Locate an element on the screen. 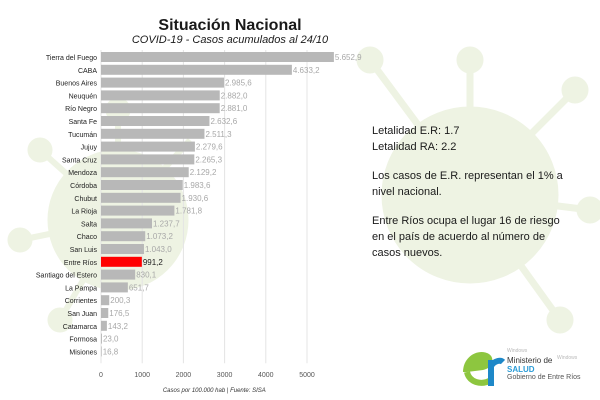 Image resolution: width=600 pixels, height=400 pixels. data-label: 991,2 is located at coordinates (153, 262).